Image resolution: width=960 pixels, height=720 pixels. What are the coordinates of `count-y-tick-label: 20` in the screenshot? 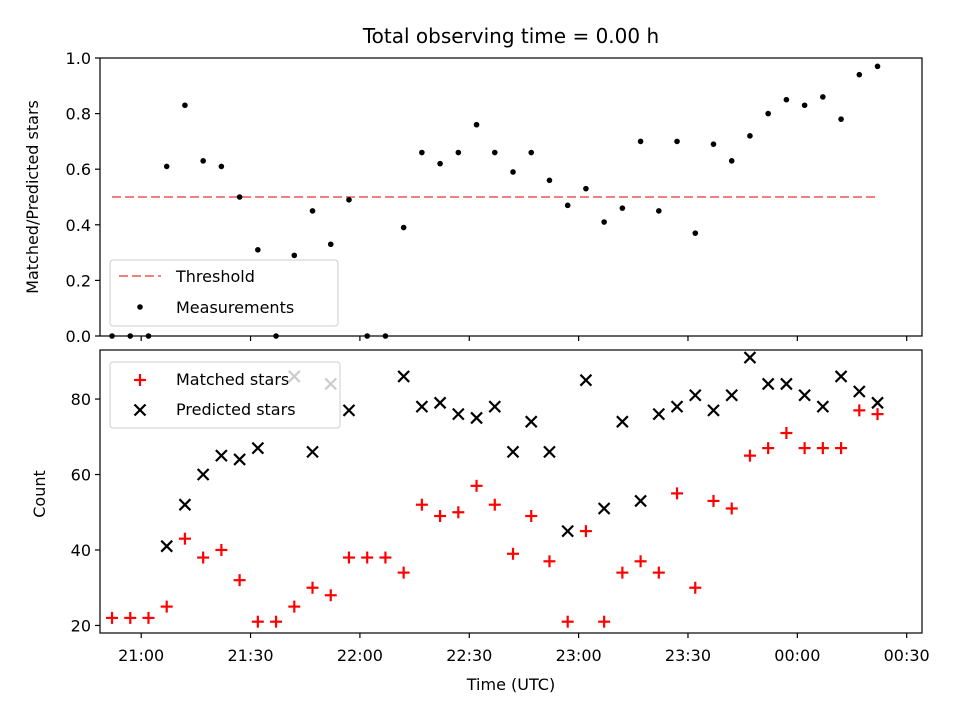 It's located at (81, 625).